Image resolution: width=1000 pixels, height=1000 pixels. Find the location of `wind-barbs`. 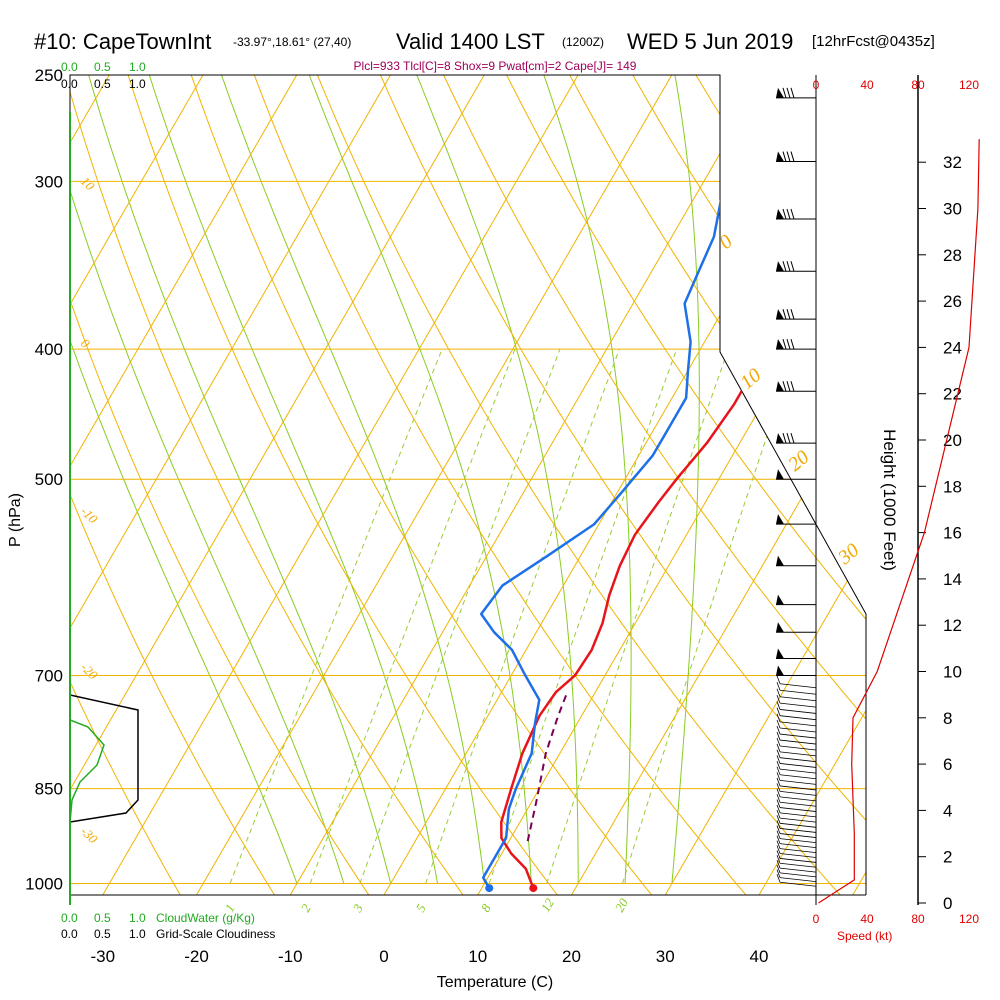

wind-barbs is located at coordinates (796, 487).